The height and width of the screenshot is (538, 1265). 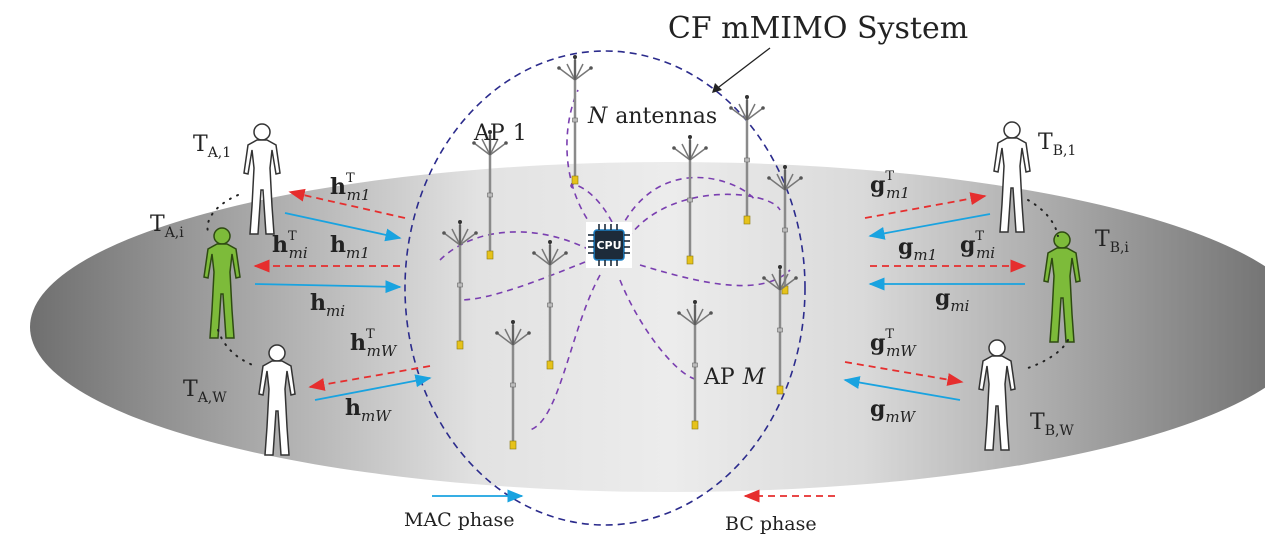 I want to click on terminal-label-b1: TB,1, so click(x=1057, y=144).